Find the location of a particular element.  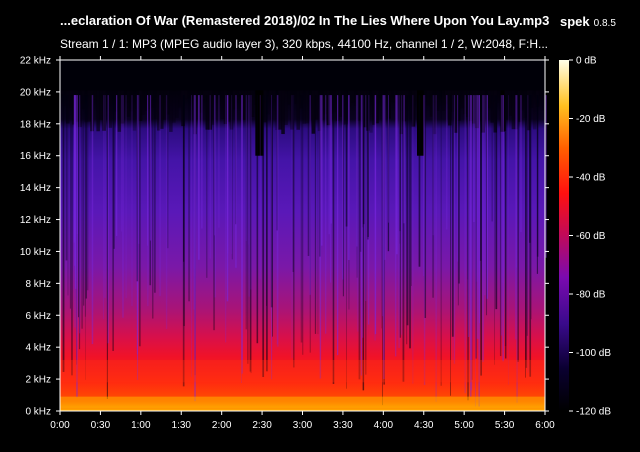

x-tick-label: 3:30 is located at coordinates (343, 425).